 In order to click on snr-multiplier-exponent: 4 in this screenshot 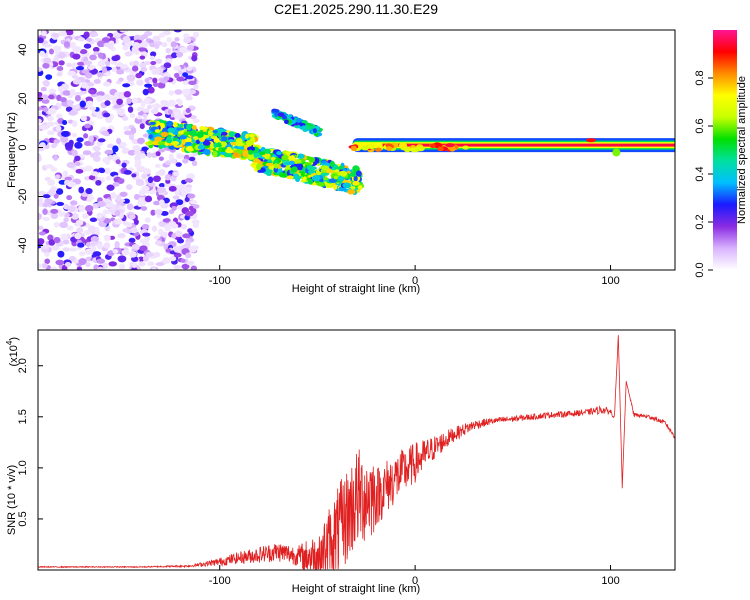, I will do `click(9, 342)`.